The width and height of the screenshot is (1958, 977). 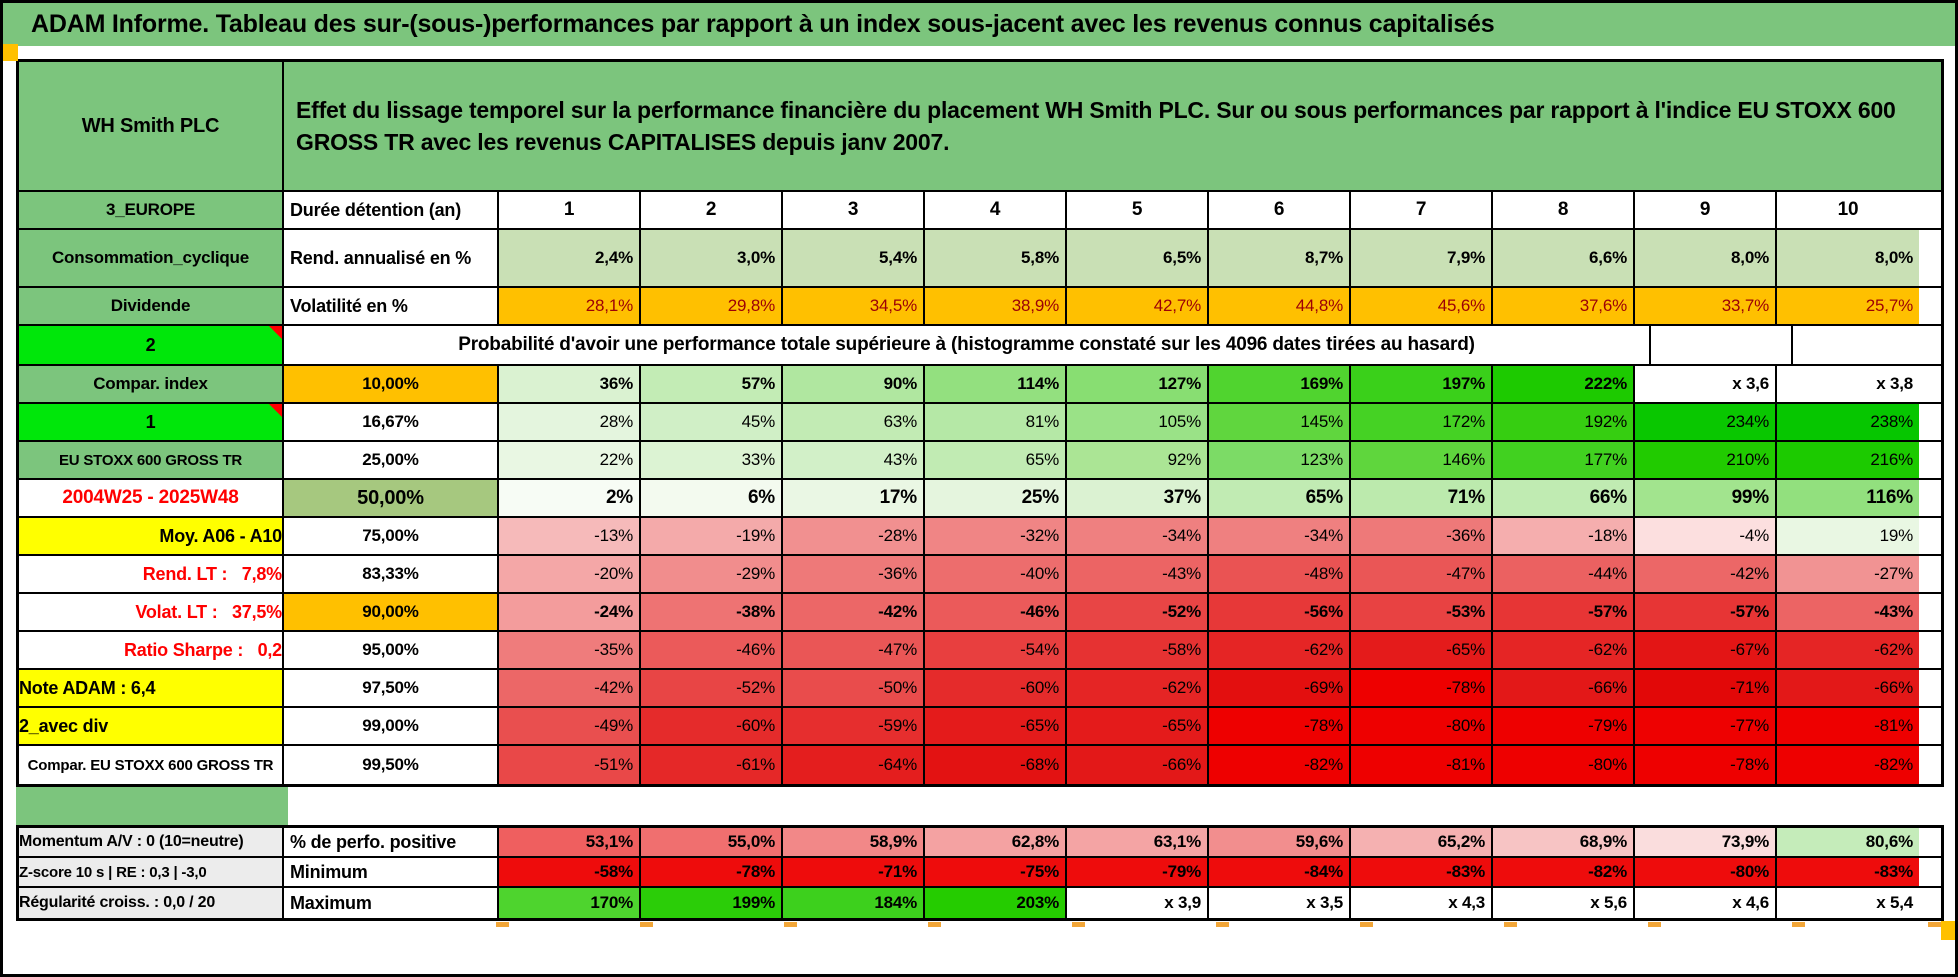 I want to click on value-cell: 197%, so click(x=1422, y=384).